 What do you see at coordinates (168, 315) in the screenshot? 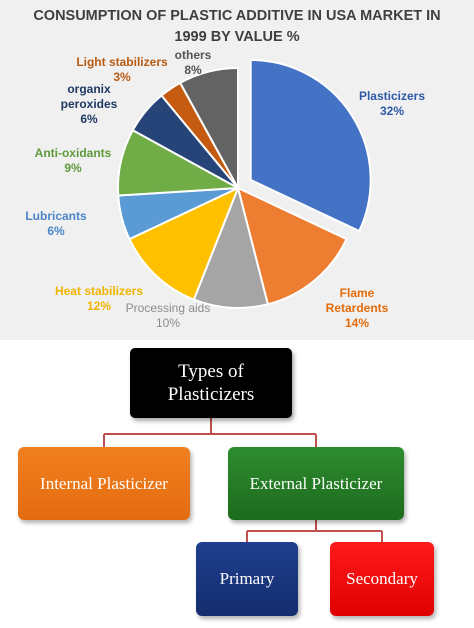
I see `slice-label-processing-aids: Processing aids 10%` at bounding box center [168, 315].